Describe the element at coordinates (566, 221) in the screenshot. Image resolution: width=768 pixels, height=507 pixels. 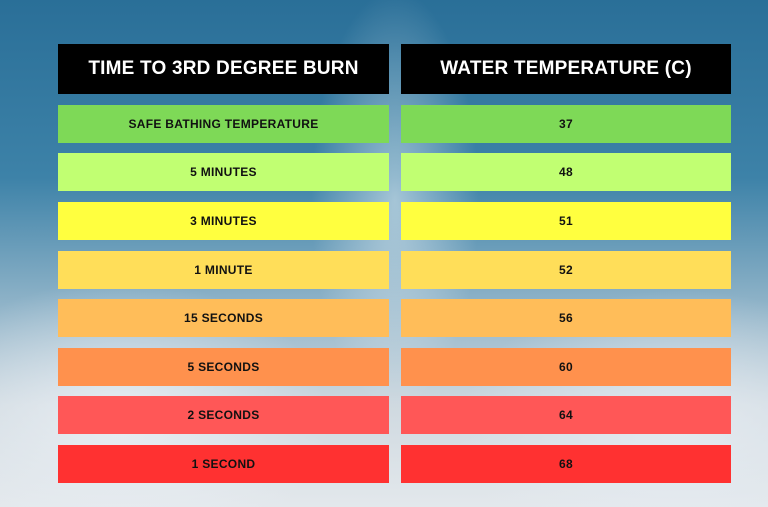
I see `temperature-cell: 51` at that location.